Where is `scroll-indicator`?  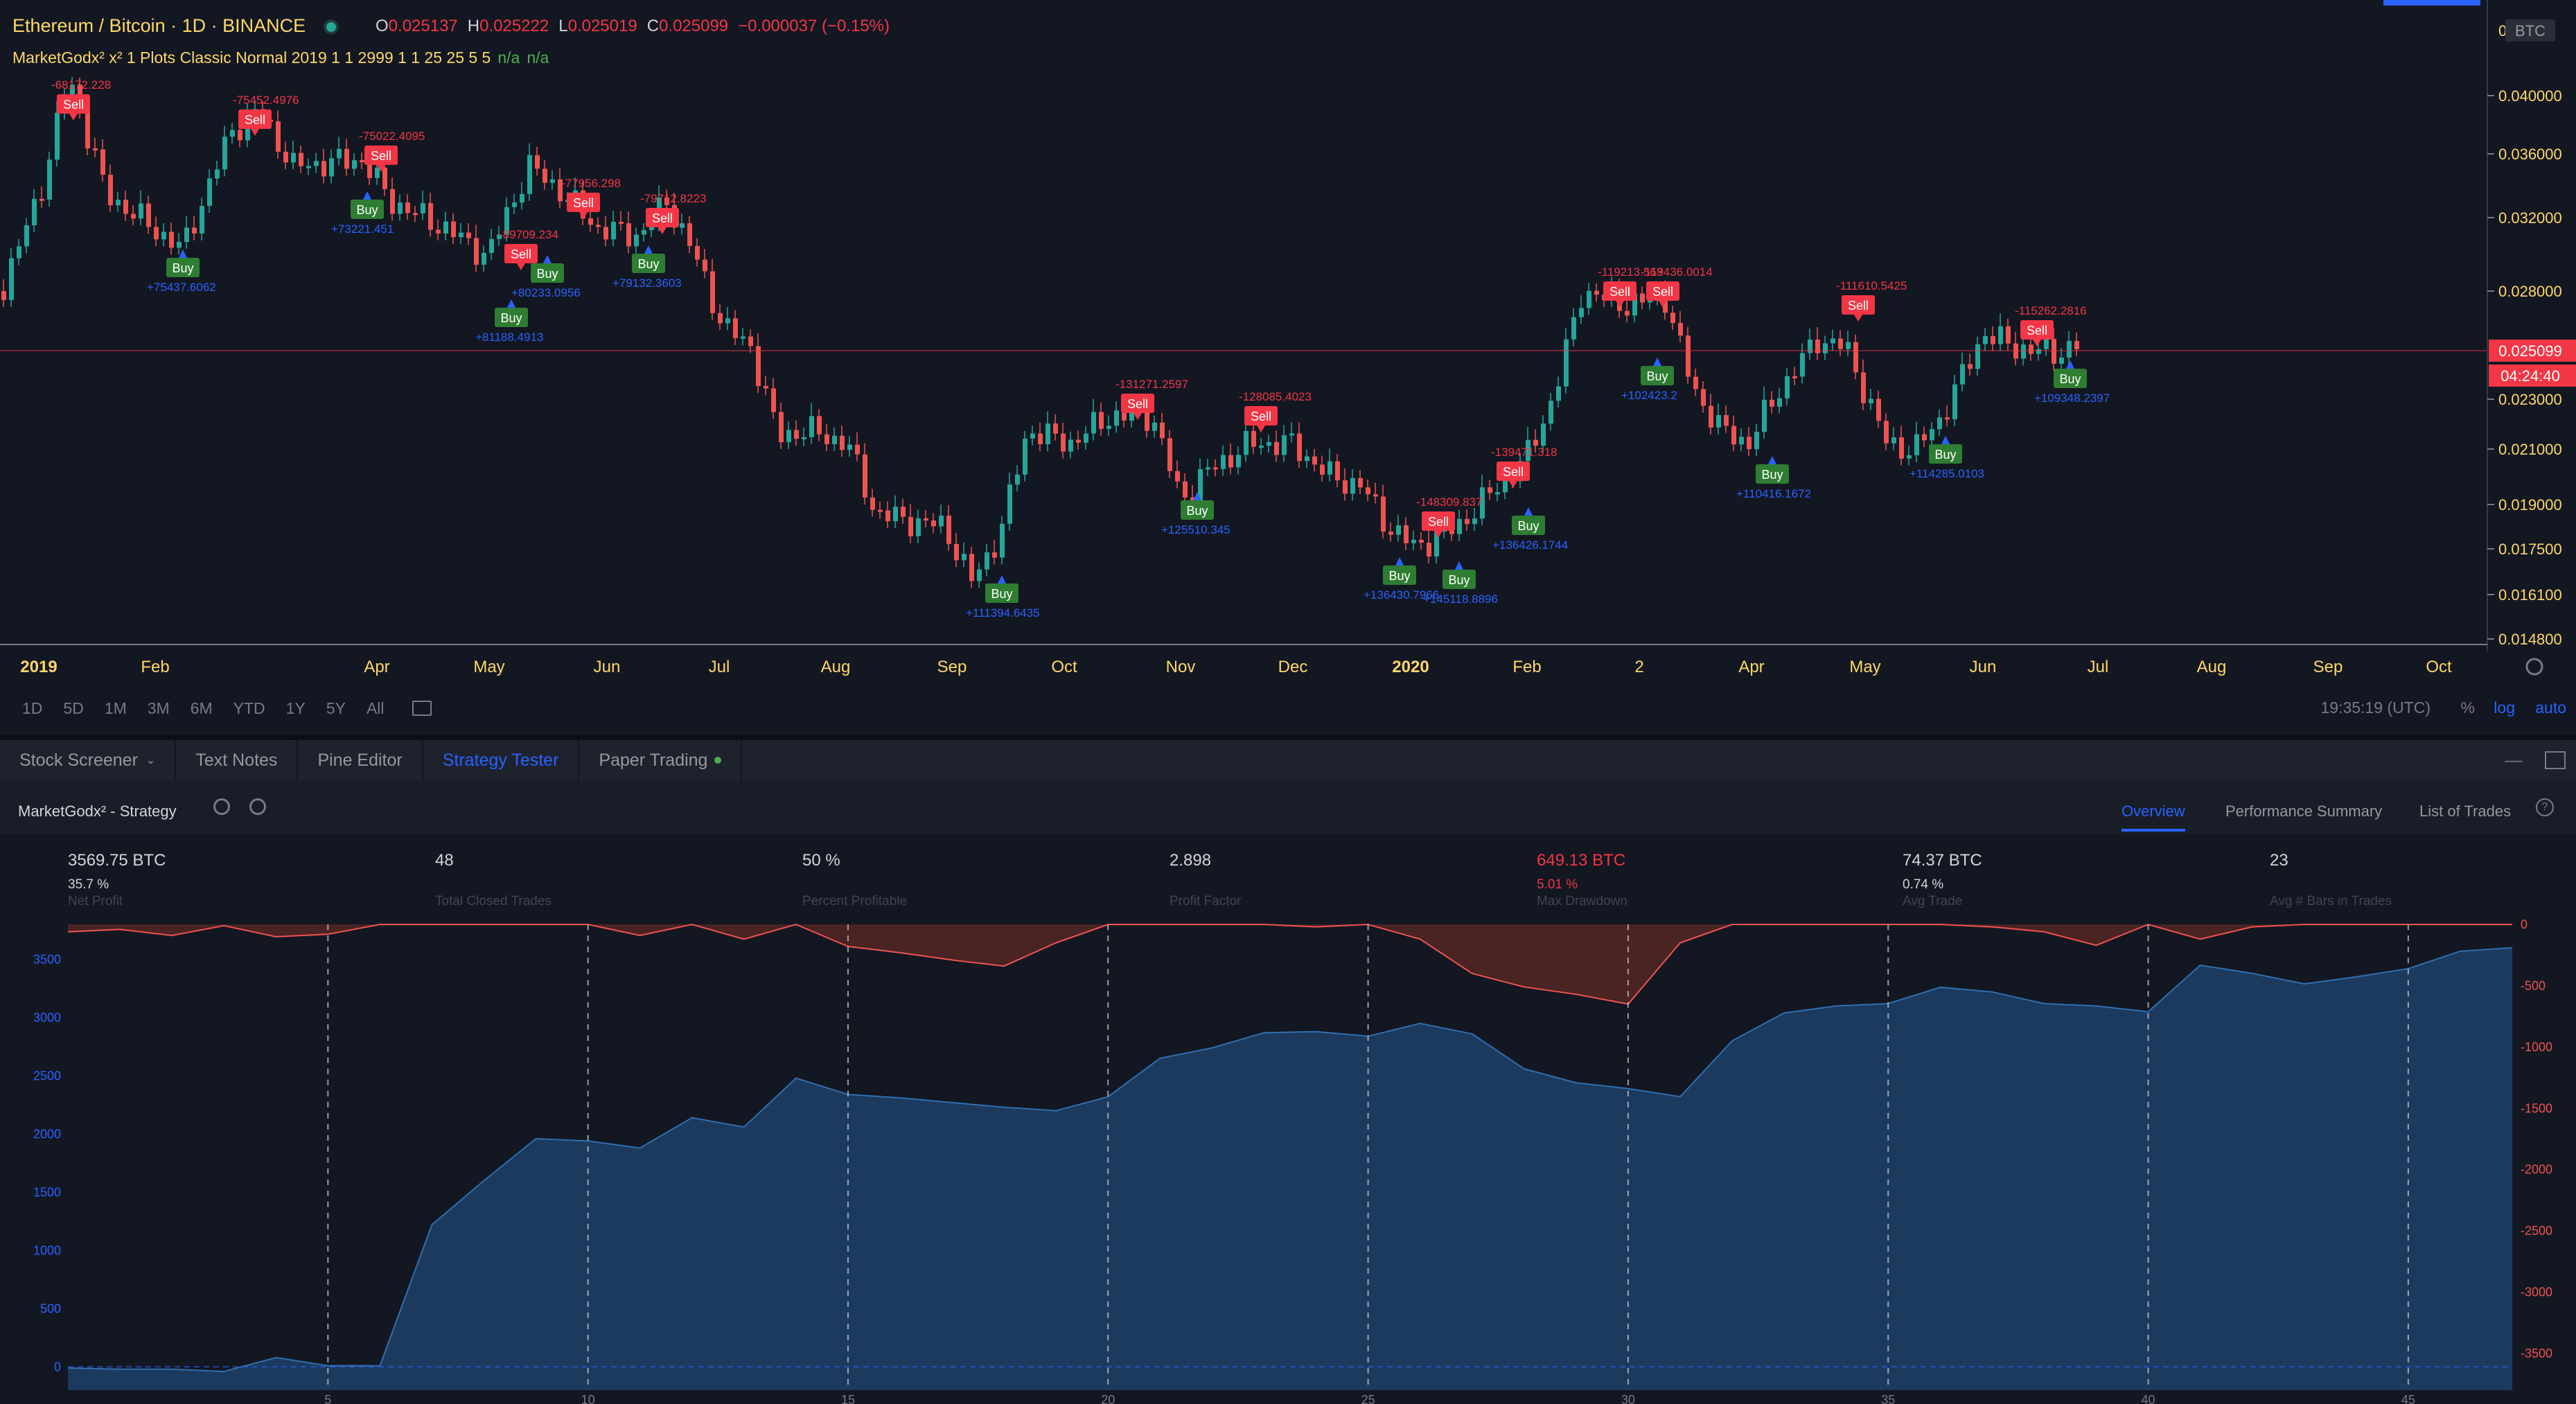 scroll-indicator is located at coordinates (2431, 3).